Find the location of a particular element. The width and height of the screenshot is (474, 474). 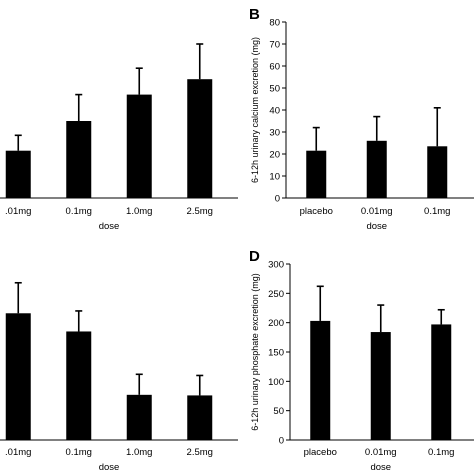

y-tick-label: 150 is located at coordinates (276, 353).